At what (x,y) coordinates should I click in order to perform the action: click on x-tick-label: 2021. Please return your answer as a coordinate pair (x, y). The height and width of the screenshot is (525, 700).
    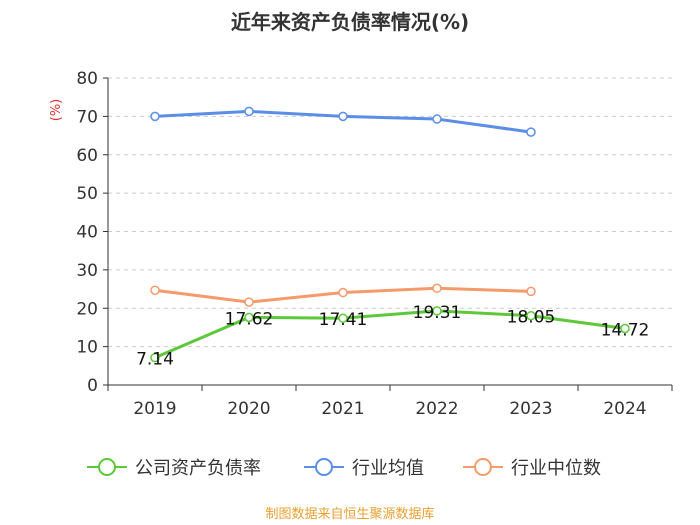
    Looking at the image, I should click on (342, 409).